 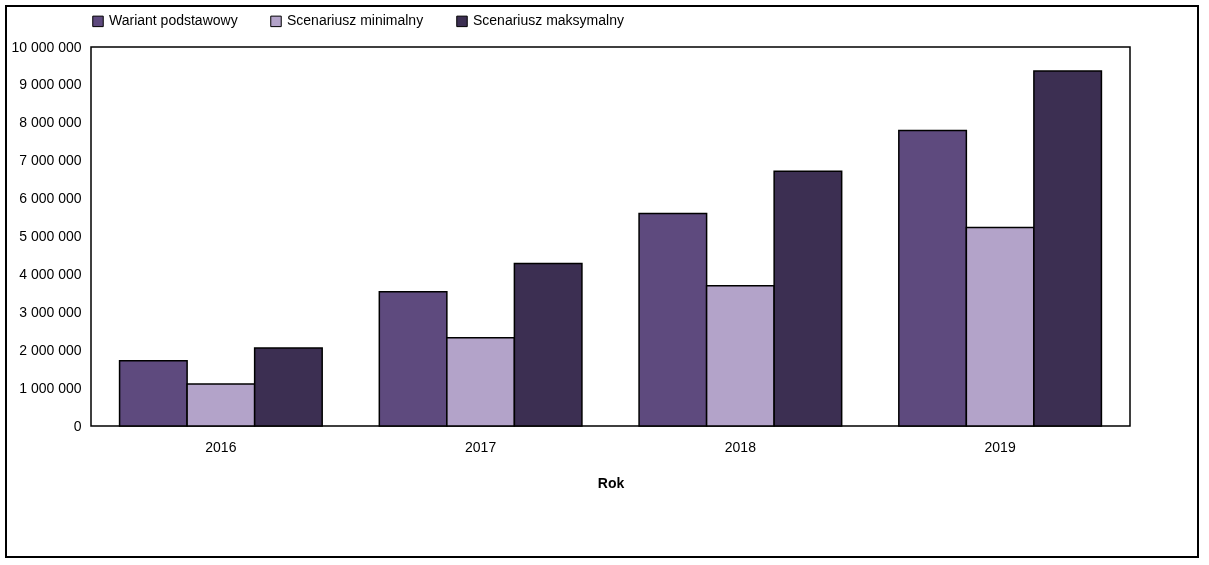 I want to click on x-tick-label: 2017, so click(x=481, y=446).